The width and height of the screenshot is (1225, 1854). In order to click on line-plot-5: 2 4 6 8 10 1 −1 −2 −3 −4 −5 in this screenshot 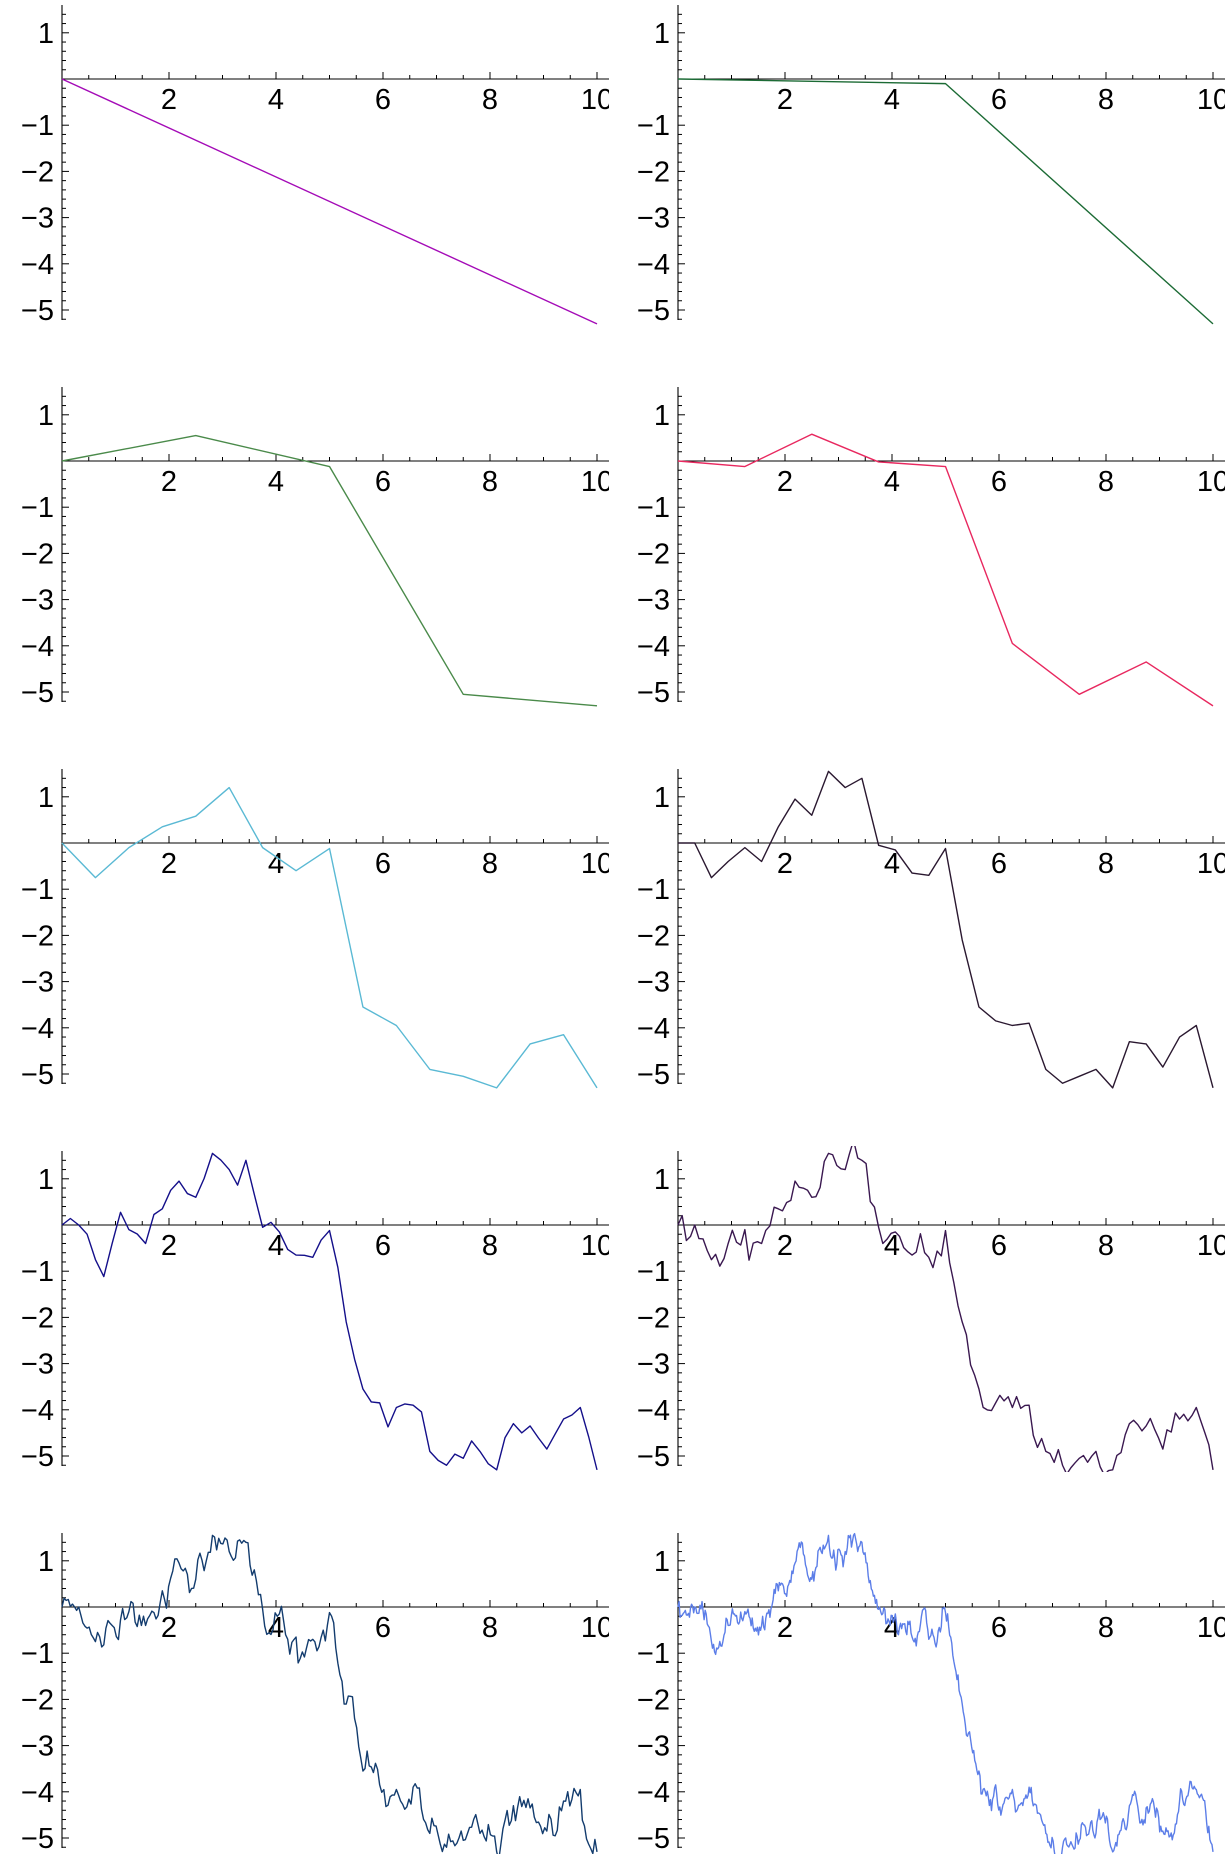, I will do `click(304, 927)`.